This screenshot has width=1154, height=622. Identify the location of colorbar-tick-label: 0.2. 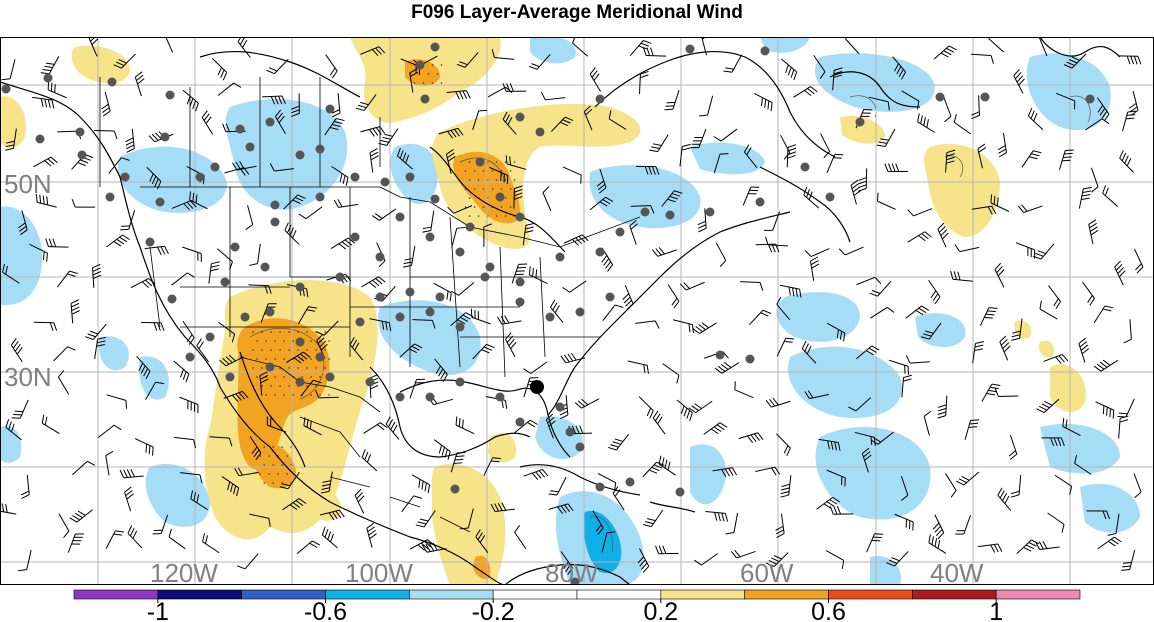
(660, 610).